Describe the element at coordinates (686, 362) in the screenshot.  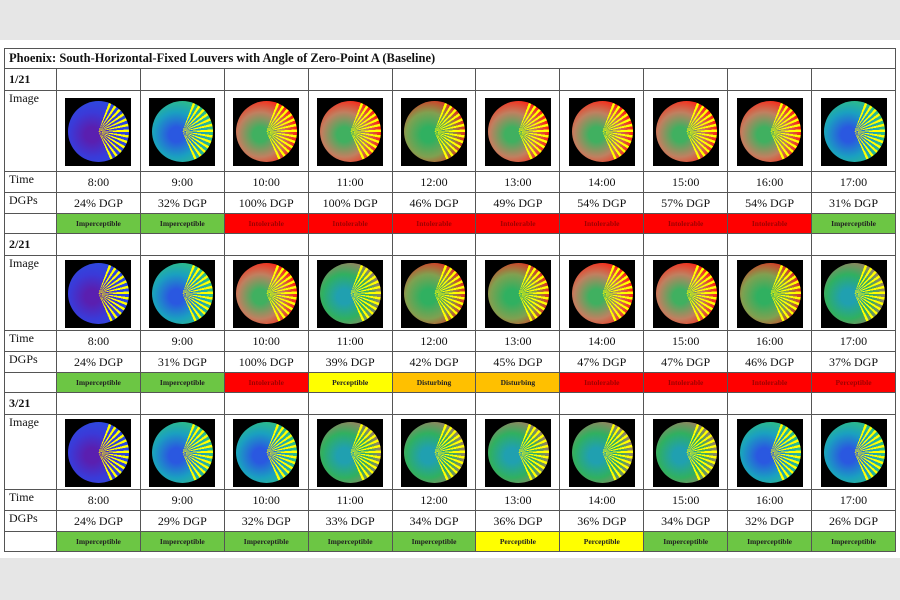
I see `dgp-cell: 47% DGP` at that location.